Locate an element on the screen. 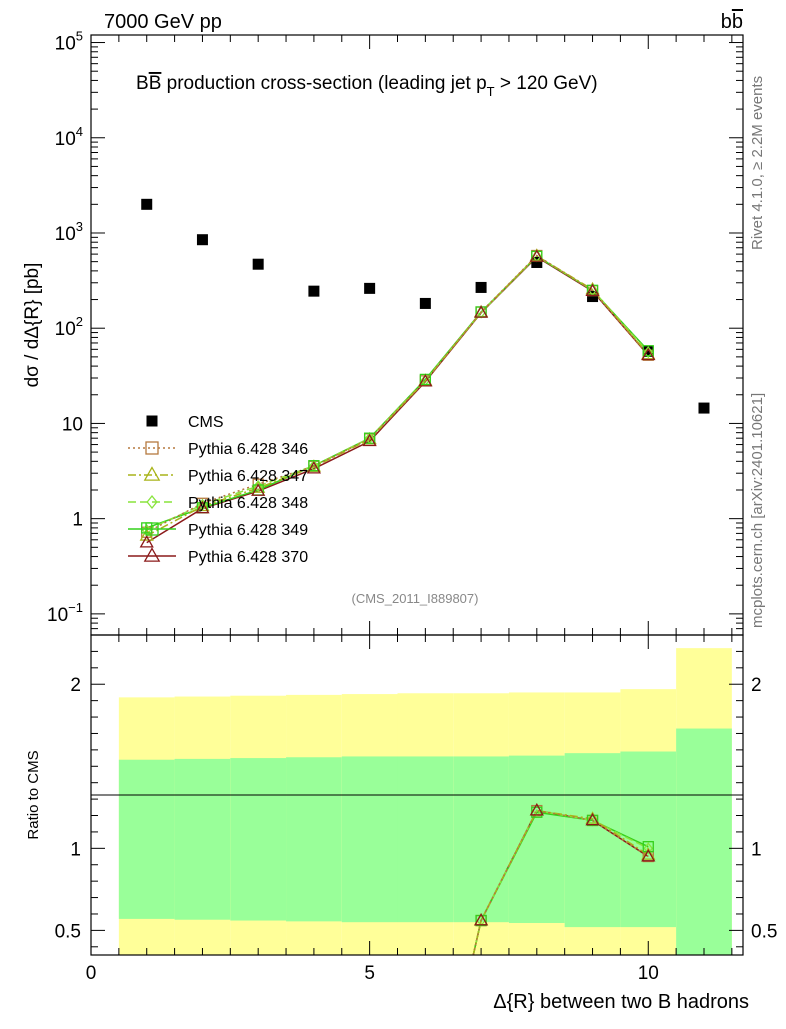 The height and width of the screenshot is (1029, 786). legend-label: Pythia 6.428 349 is located at coordinates (248, 530).